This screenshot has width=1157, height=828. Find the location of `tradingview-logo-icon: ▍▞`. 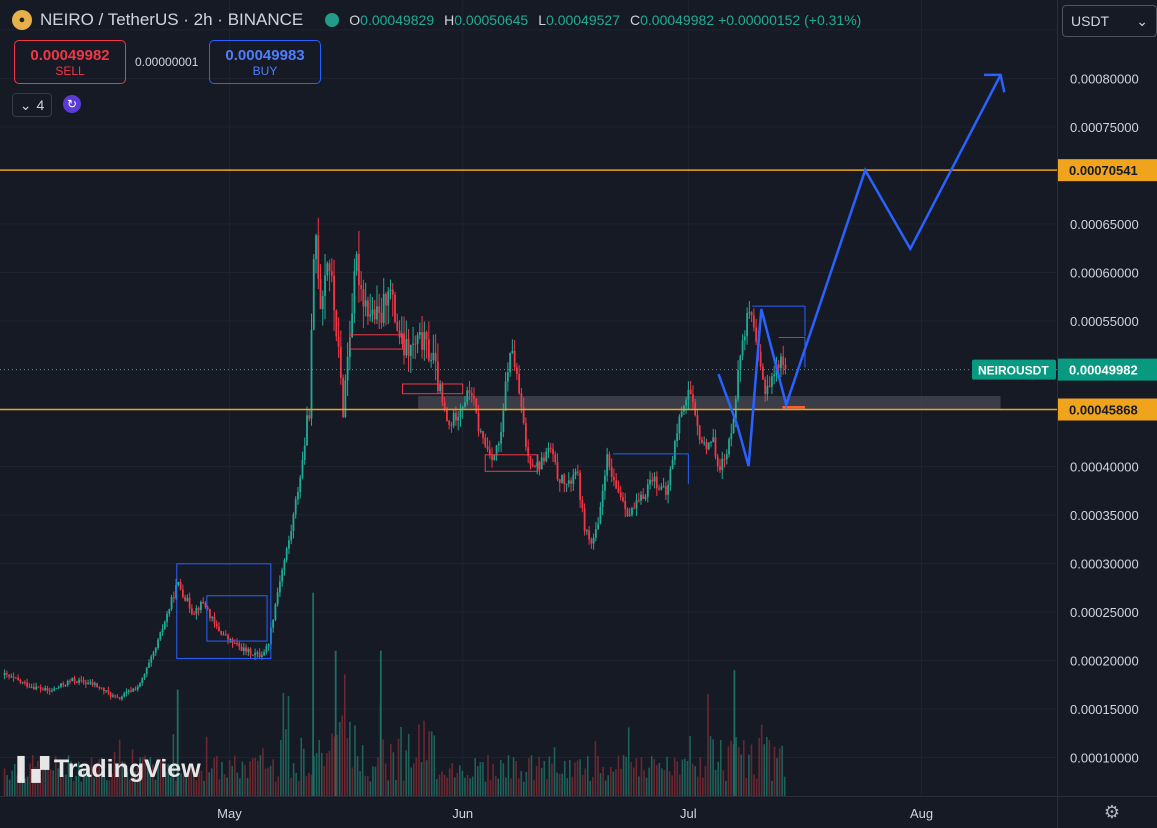

tradingview-logo-icon: ▍▞ is located at coordinates (33, 769).